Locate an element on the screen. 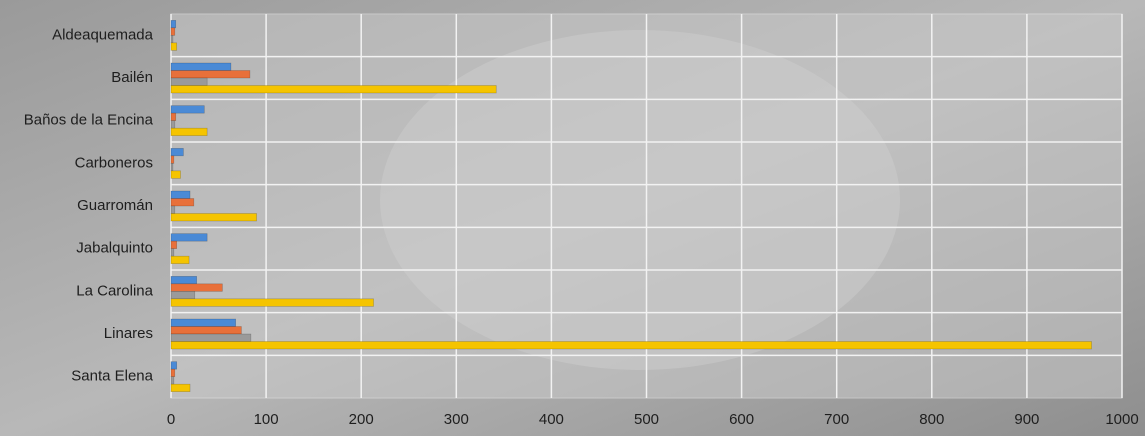 This screenshot has height=441, width=1145. x-tick-label: 500 is located at coordinates (646, 419).